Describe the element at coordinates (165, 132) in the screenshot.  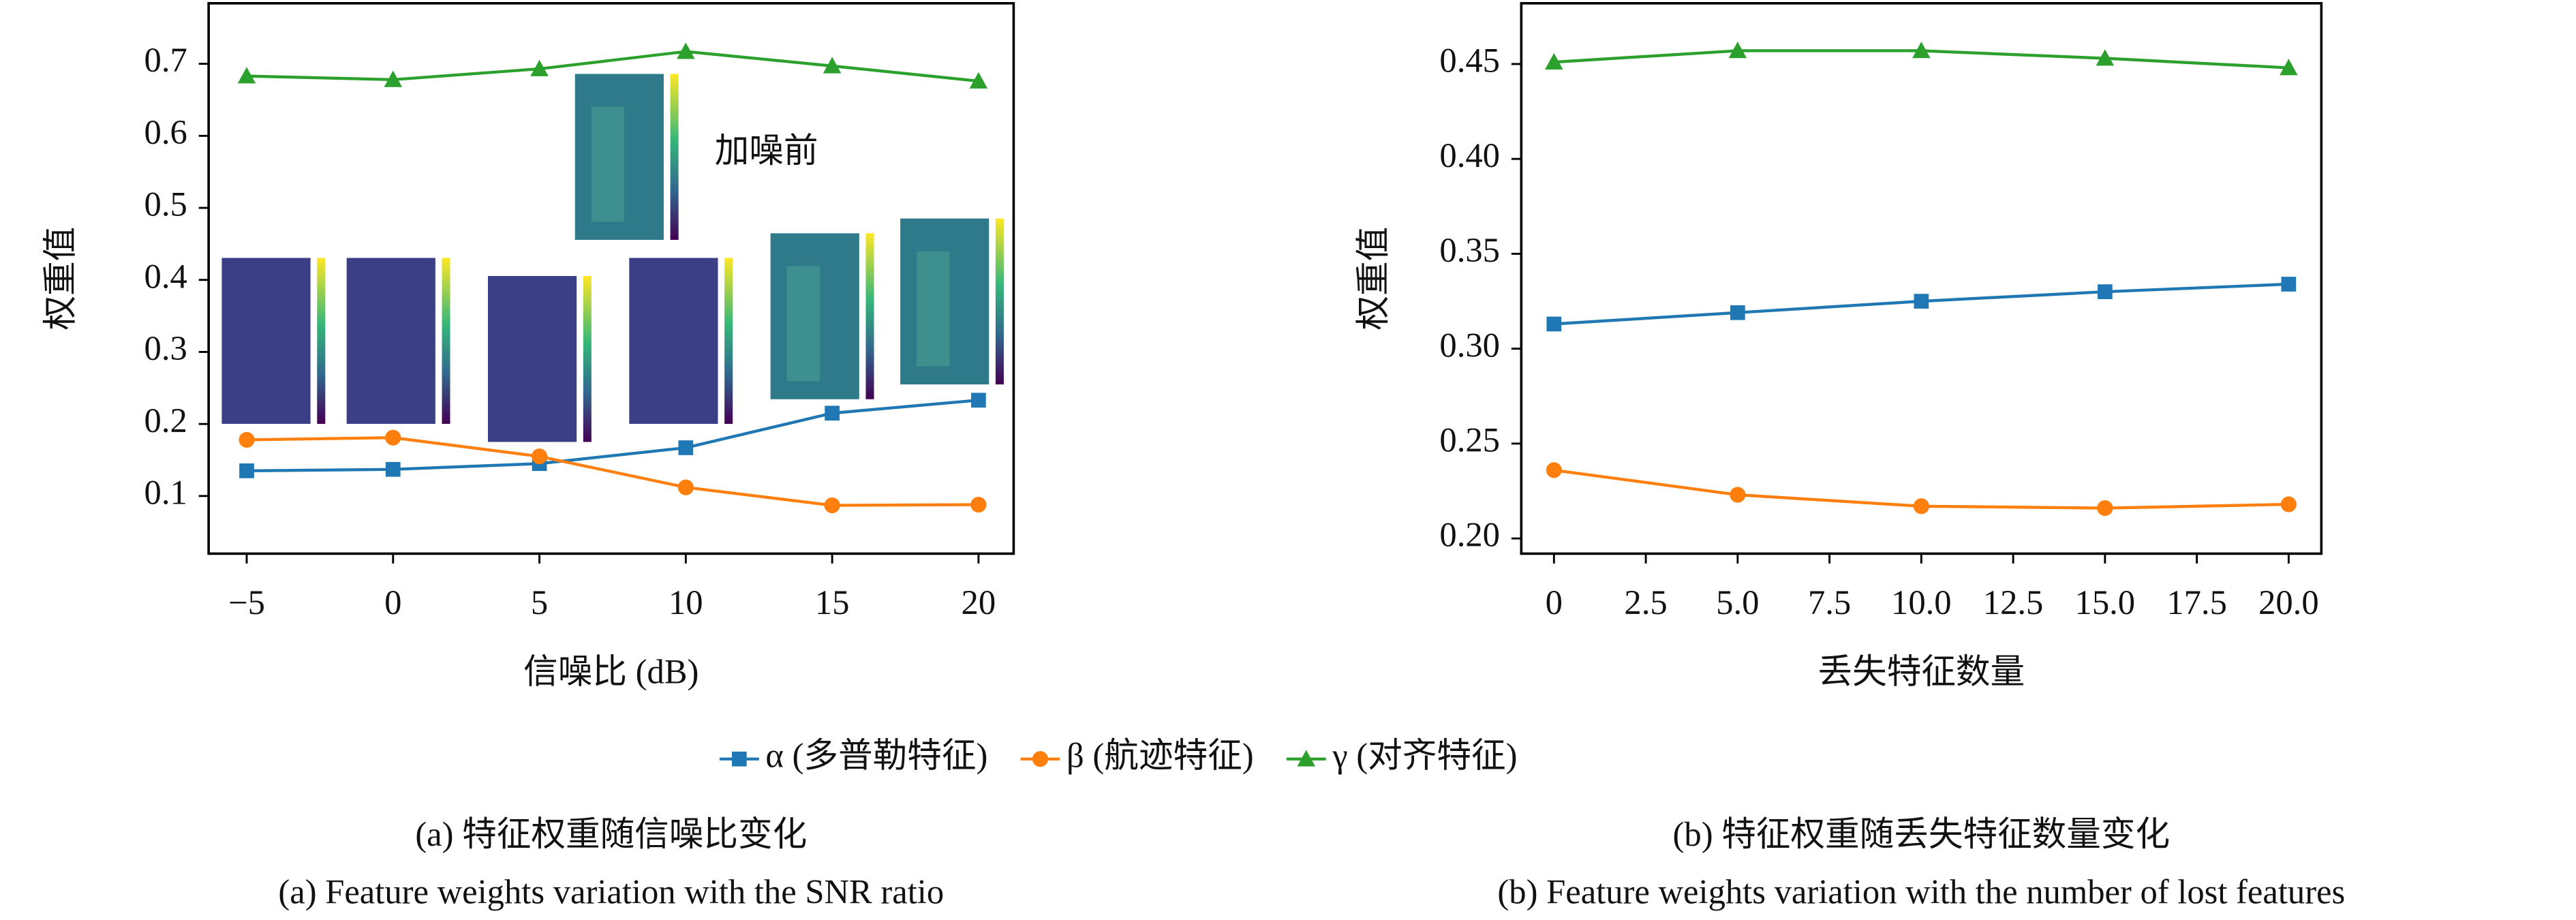
I see `y-tick-label: 0.6` at that location.